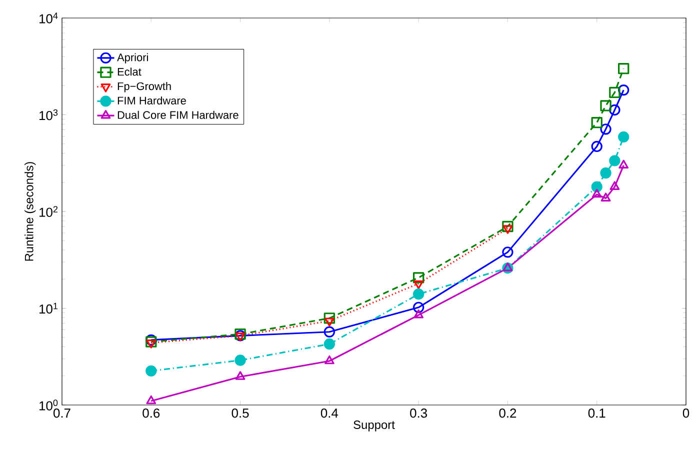 This screenshot has width=696, height=450. What do you see at coordinates (49, 211) in the screenshot?
I see `y-tick-label: 10$^{2}$` at bounding box center [49, 211].